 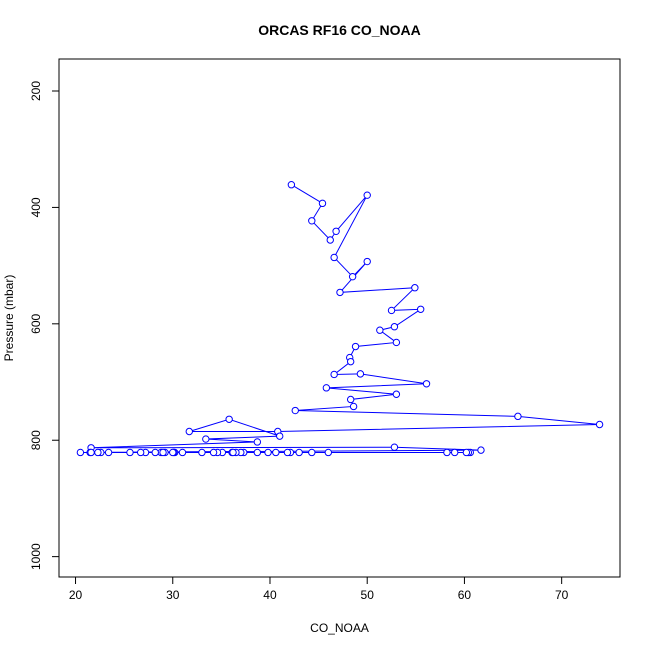 I want to click on y-tick-label: 1000, so click(x=36, y=556).